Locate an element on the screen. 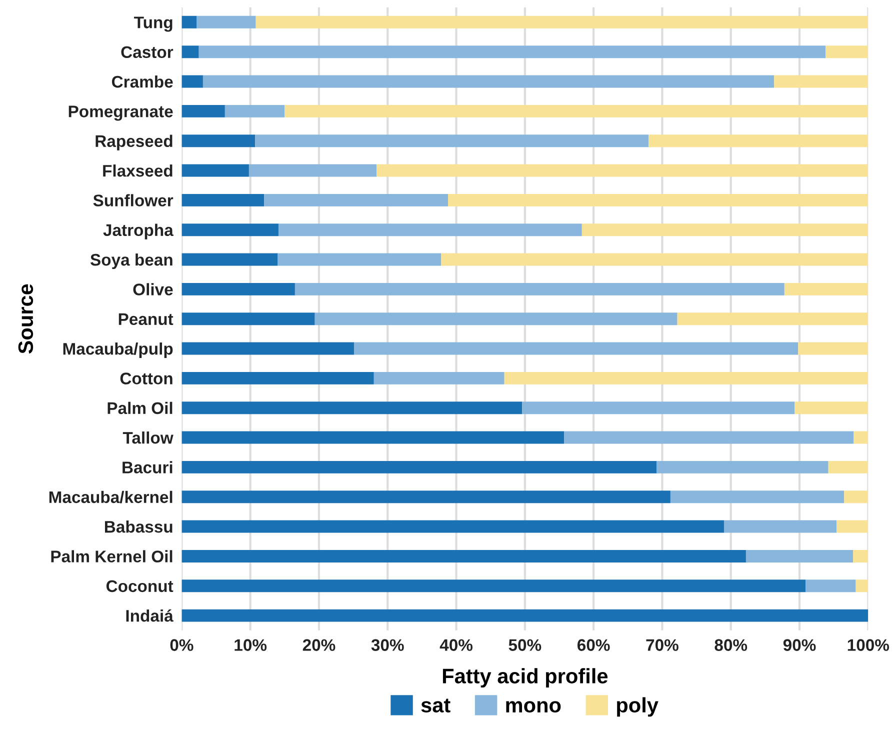 This screenshot has height=733, width=895. x-tick-label: 90% is located at coordinates (799, 645).